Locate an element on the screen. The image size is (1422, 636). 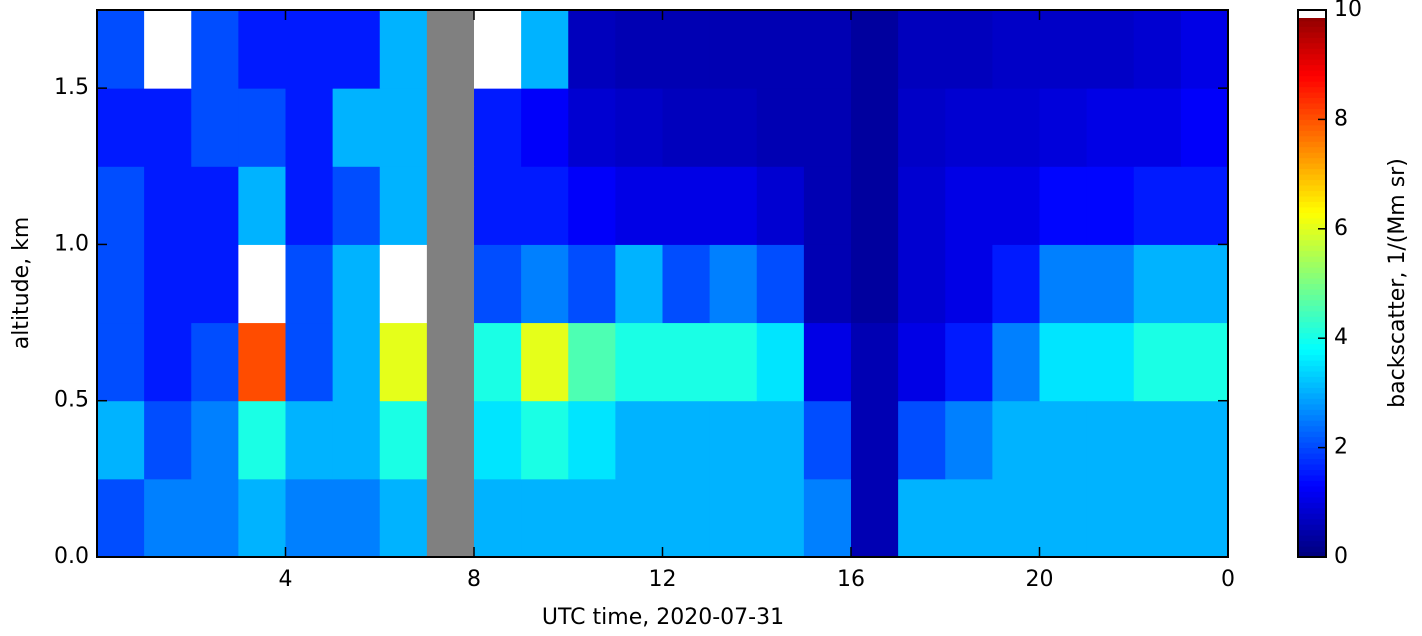
x-tick-label: 12 is located at coordinates (663, 579).